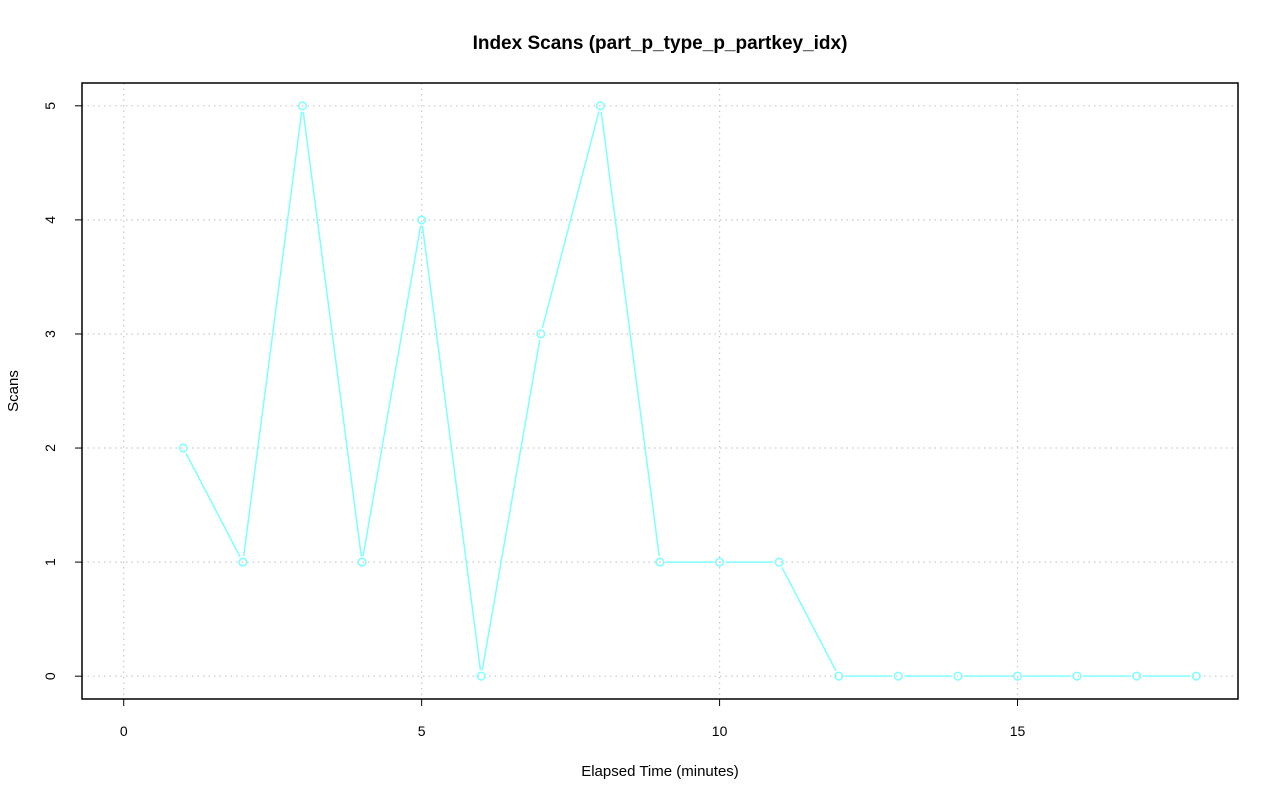 The width and height of the screenshot is (1280, 801). Describe the element at coordinates (13, 391) in the screenshot. I see `y-axis-label: Scans` at that location.